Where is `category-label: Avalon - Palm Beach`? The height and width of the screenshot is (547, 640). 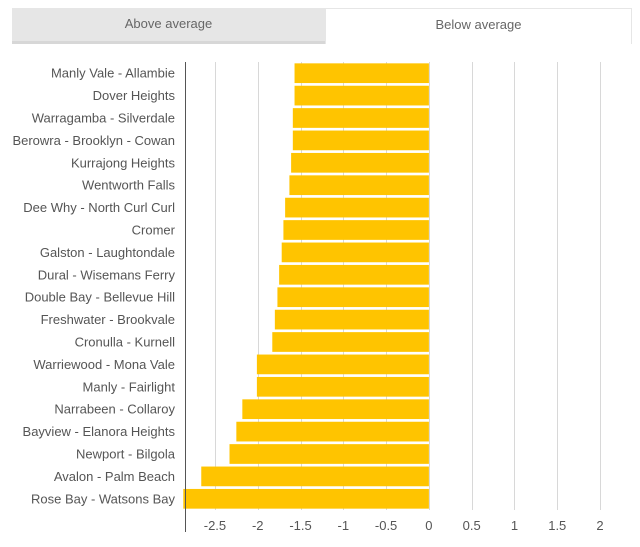
category-label: Avalon - Palm Beach is located at coordinates (114, 476).